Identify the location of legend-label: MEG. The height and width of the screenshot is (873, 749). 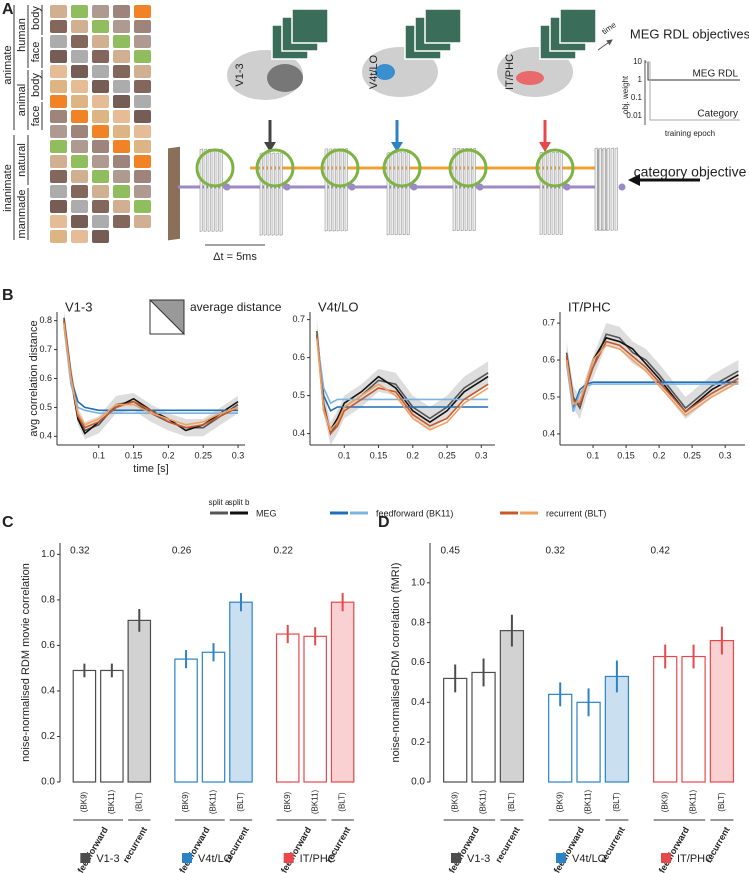
(266, 513).